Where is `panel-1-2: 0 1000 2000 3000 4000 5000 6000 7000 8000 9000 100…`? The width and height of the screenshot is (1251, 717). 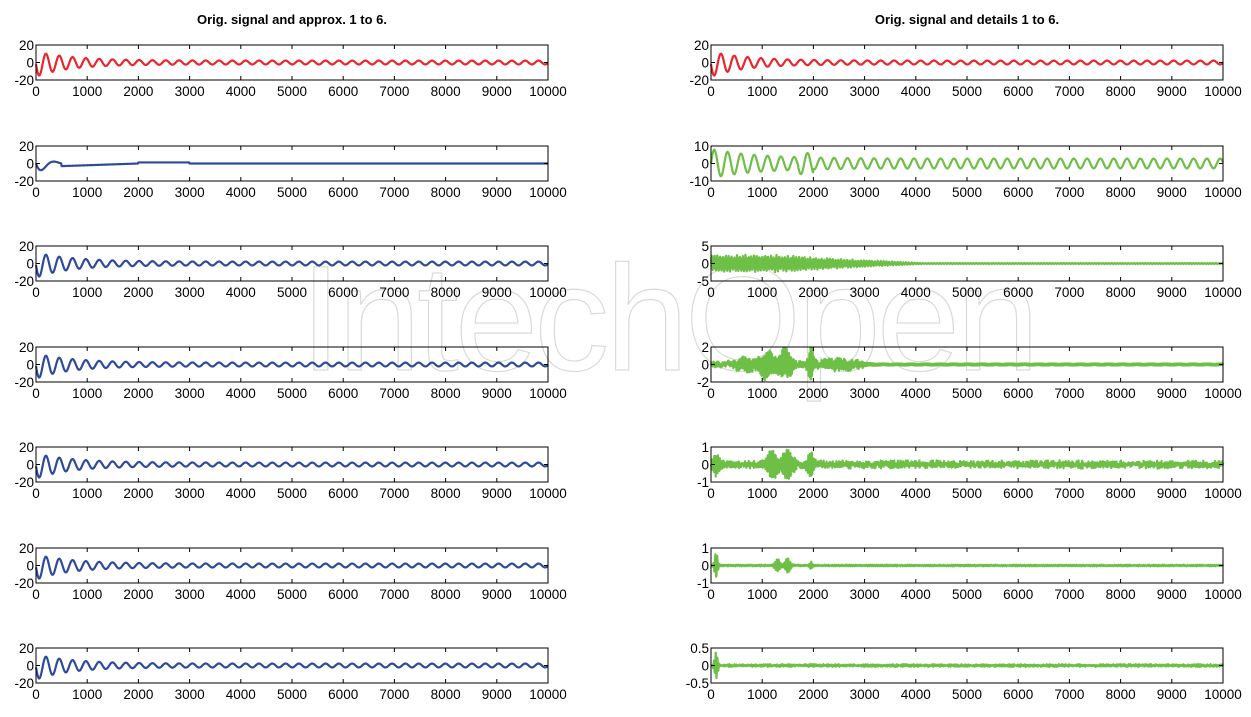
panel-1-2: 0 1000 2000 3000 4000 5000 6000 7000 8000 9000 100… is located at coordinates (290, 169).